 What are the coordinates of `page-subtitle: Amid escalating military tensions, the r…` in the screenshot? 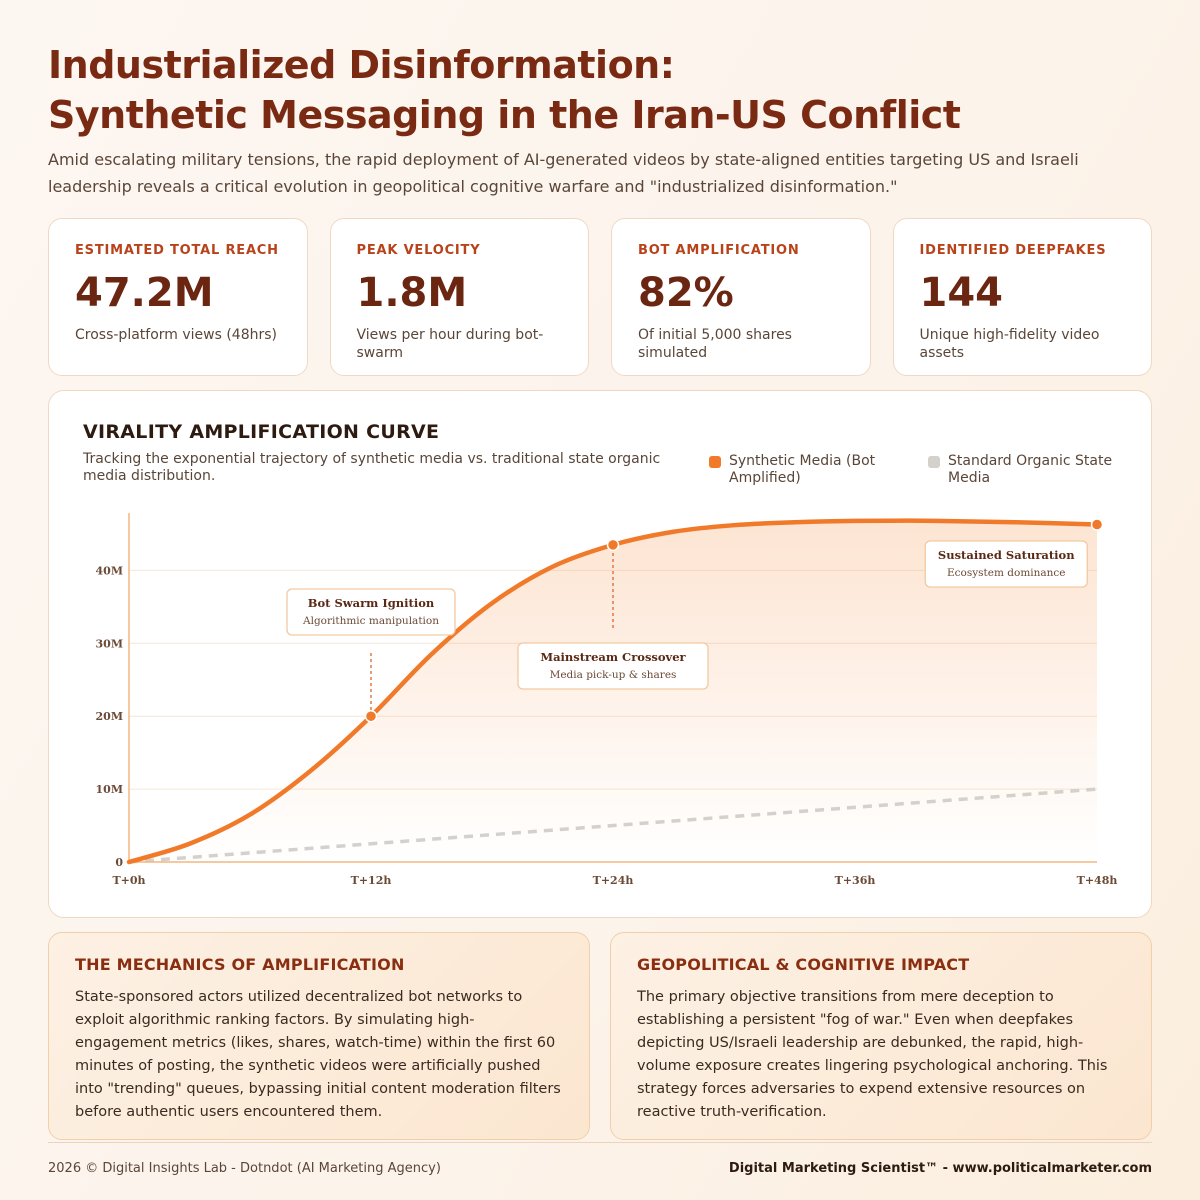 It's located at (563, 173).